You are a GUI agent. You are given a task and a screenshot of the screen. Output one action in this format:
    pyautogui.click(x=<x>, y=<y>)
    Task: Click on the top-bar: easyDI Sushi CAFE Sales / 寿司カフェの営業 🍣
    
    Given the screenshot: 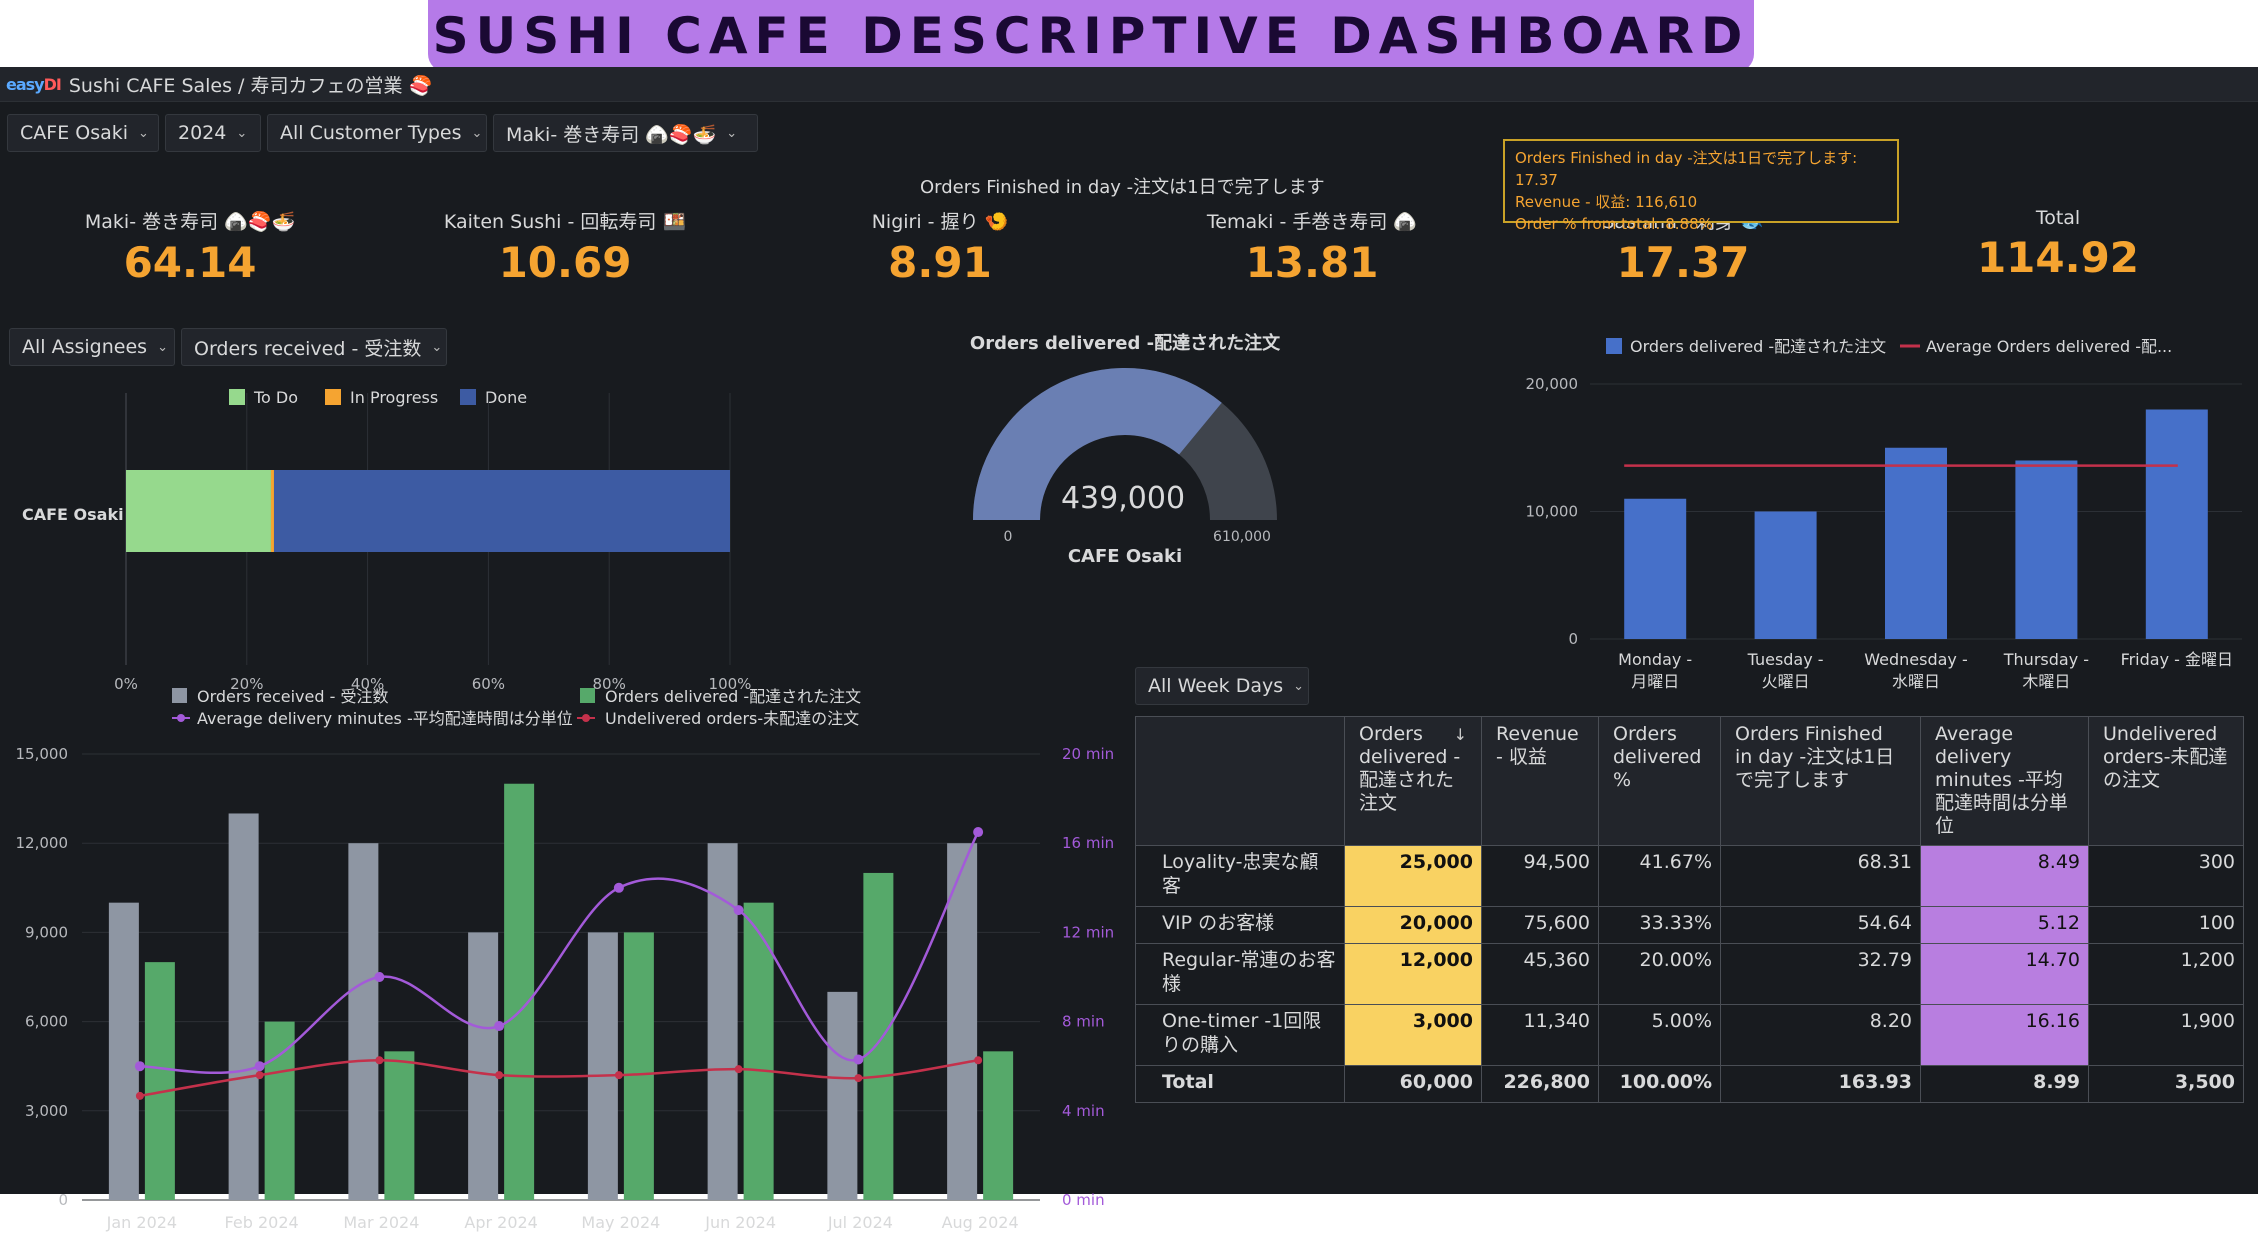 What is the action you would take?
    pyautogui.click(x=1129, y=84)
    